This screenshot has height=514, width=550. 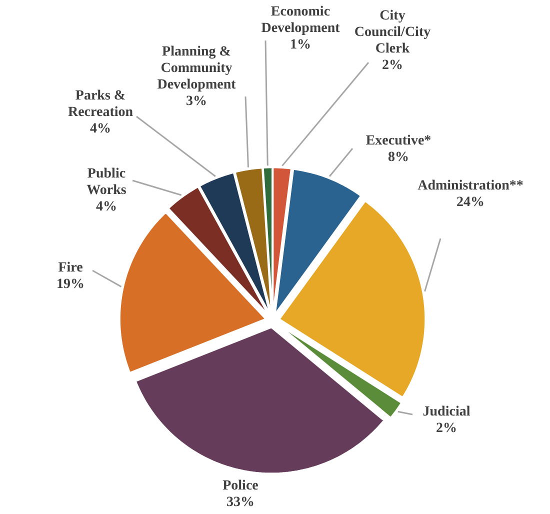 I want to click on slice-label: Public Works, so click(x=106, y=182).